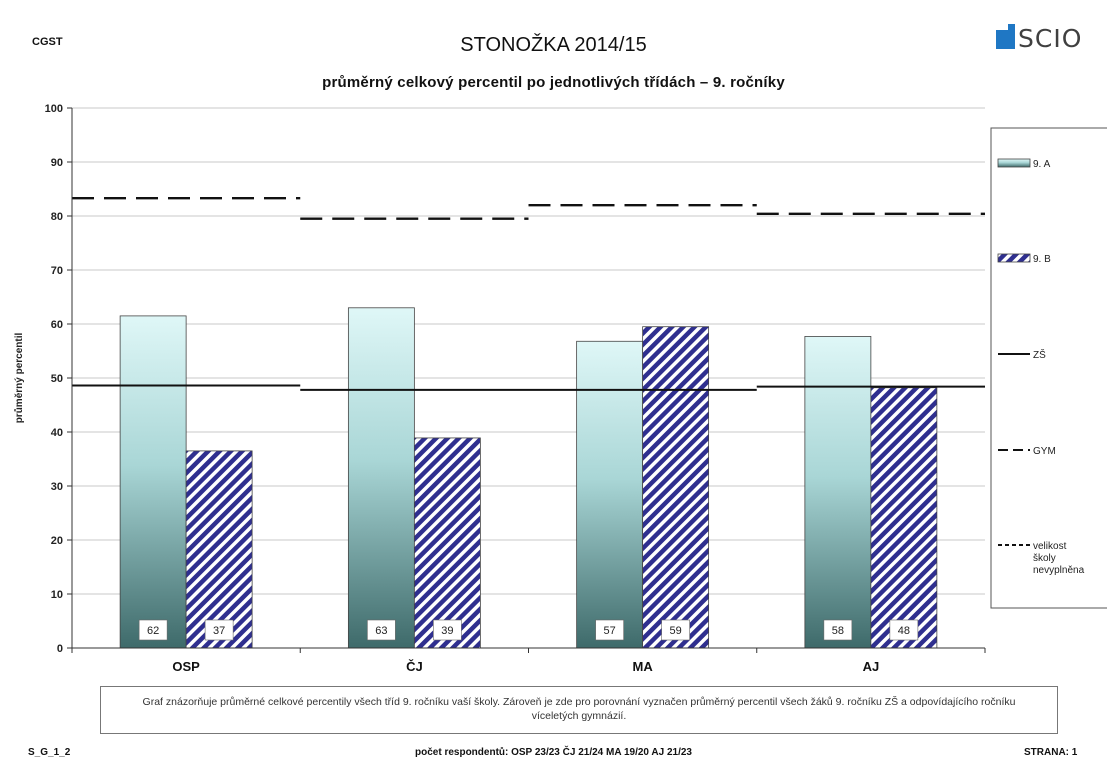  Describe the element at coordinates (1005, 39) in the screenshot. I see `logo-mark-icon` at that location.